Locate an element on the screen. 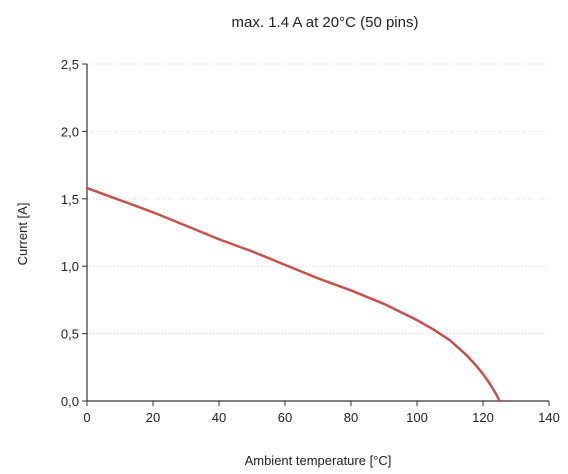 This screenshot has width=568, height=474. x-tick-label: 40 is located at coordinates (219, 417).